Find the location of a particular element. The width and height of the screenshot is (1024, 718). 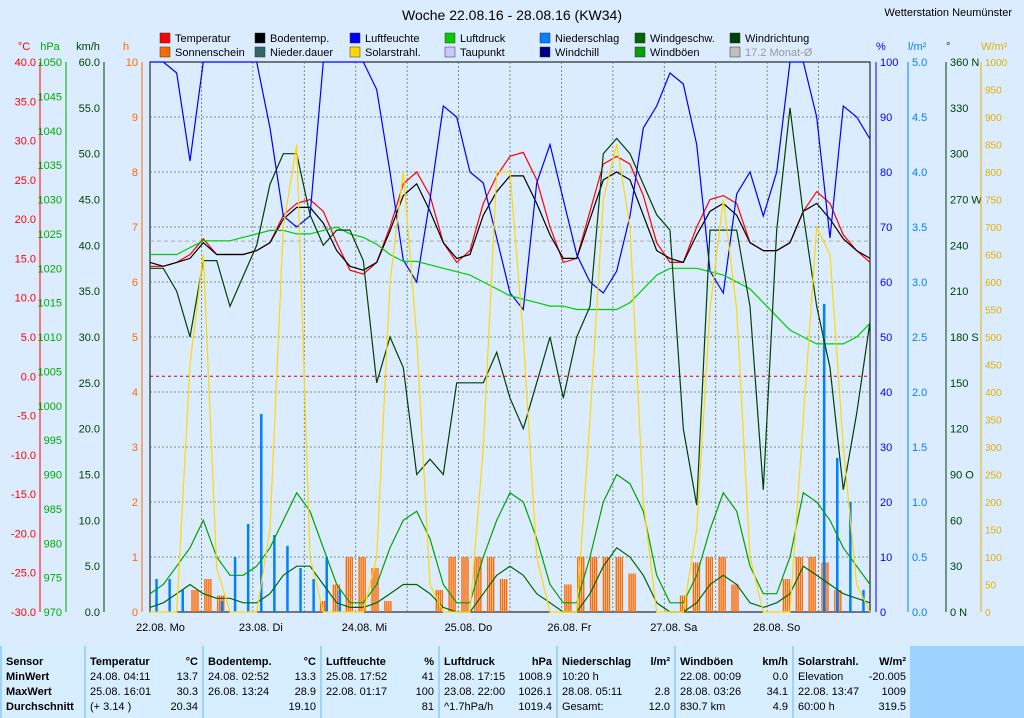

right-axis-tick: 900 is located at coordinates (993, 118).